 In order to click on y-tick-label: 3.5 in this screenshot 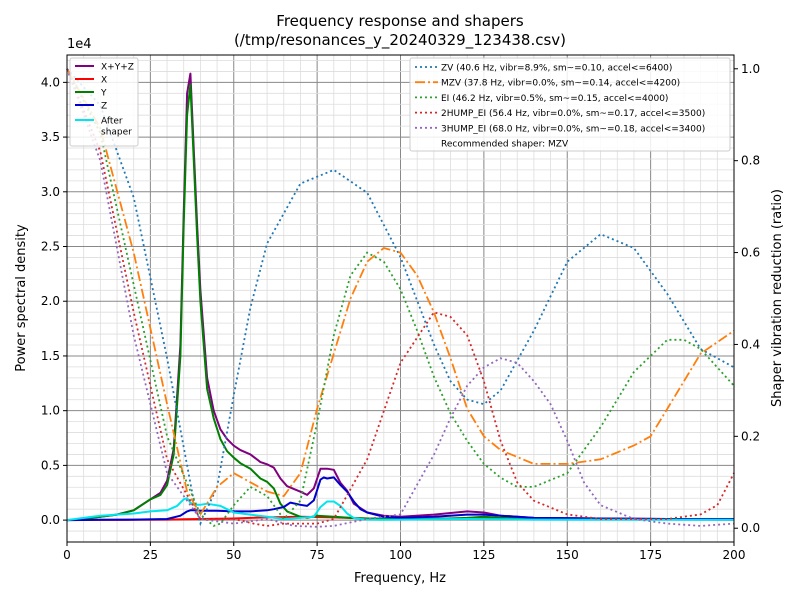, I will do `click(50, 137)`.